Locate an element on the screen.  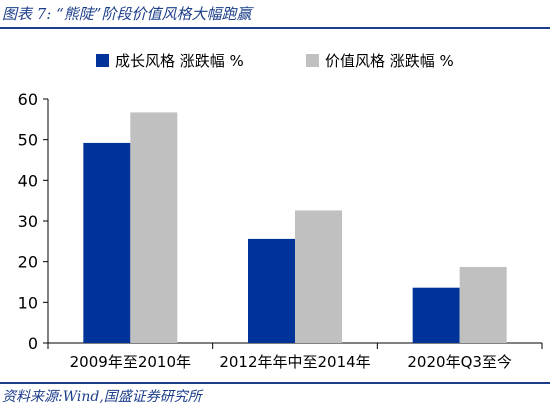
y-tick-label: 10 is located at coordinates (28, 302).